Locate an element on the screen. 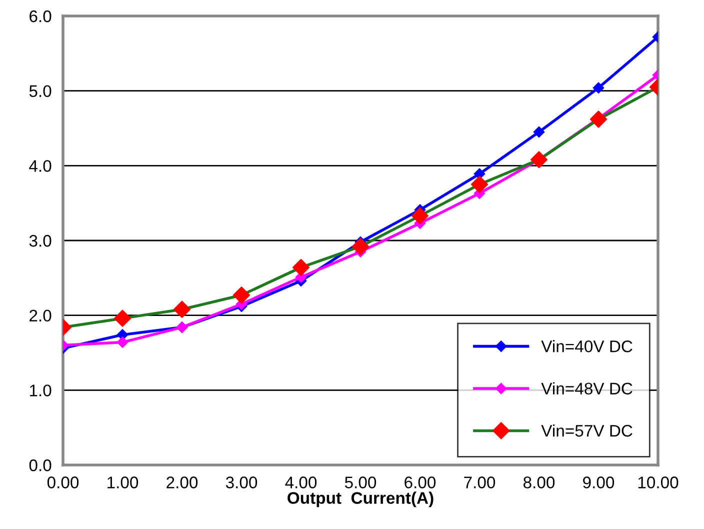  x-tick-label: 3.00 is located at coordinates (242, 482).